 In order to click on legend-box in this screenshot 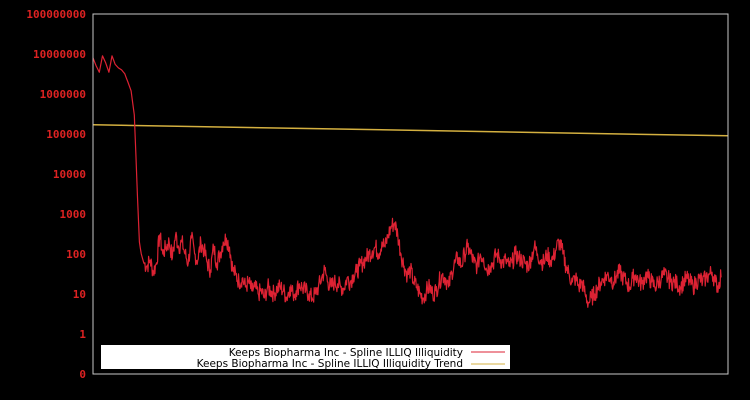, I will do `click(305, 357)`.